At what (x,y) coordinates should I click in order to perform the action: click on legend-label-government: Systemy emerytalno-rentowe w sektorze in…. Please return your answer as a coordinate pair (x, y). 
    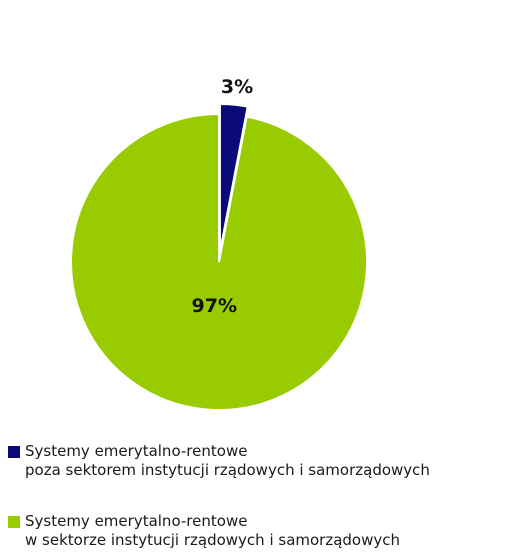
    Looking at the image, I should click on (212, 531).